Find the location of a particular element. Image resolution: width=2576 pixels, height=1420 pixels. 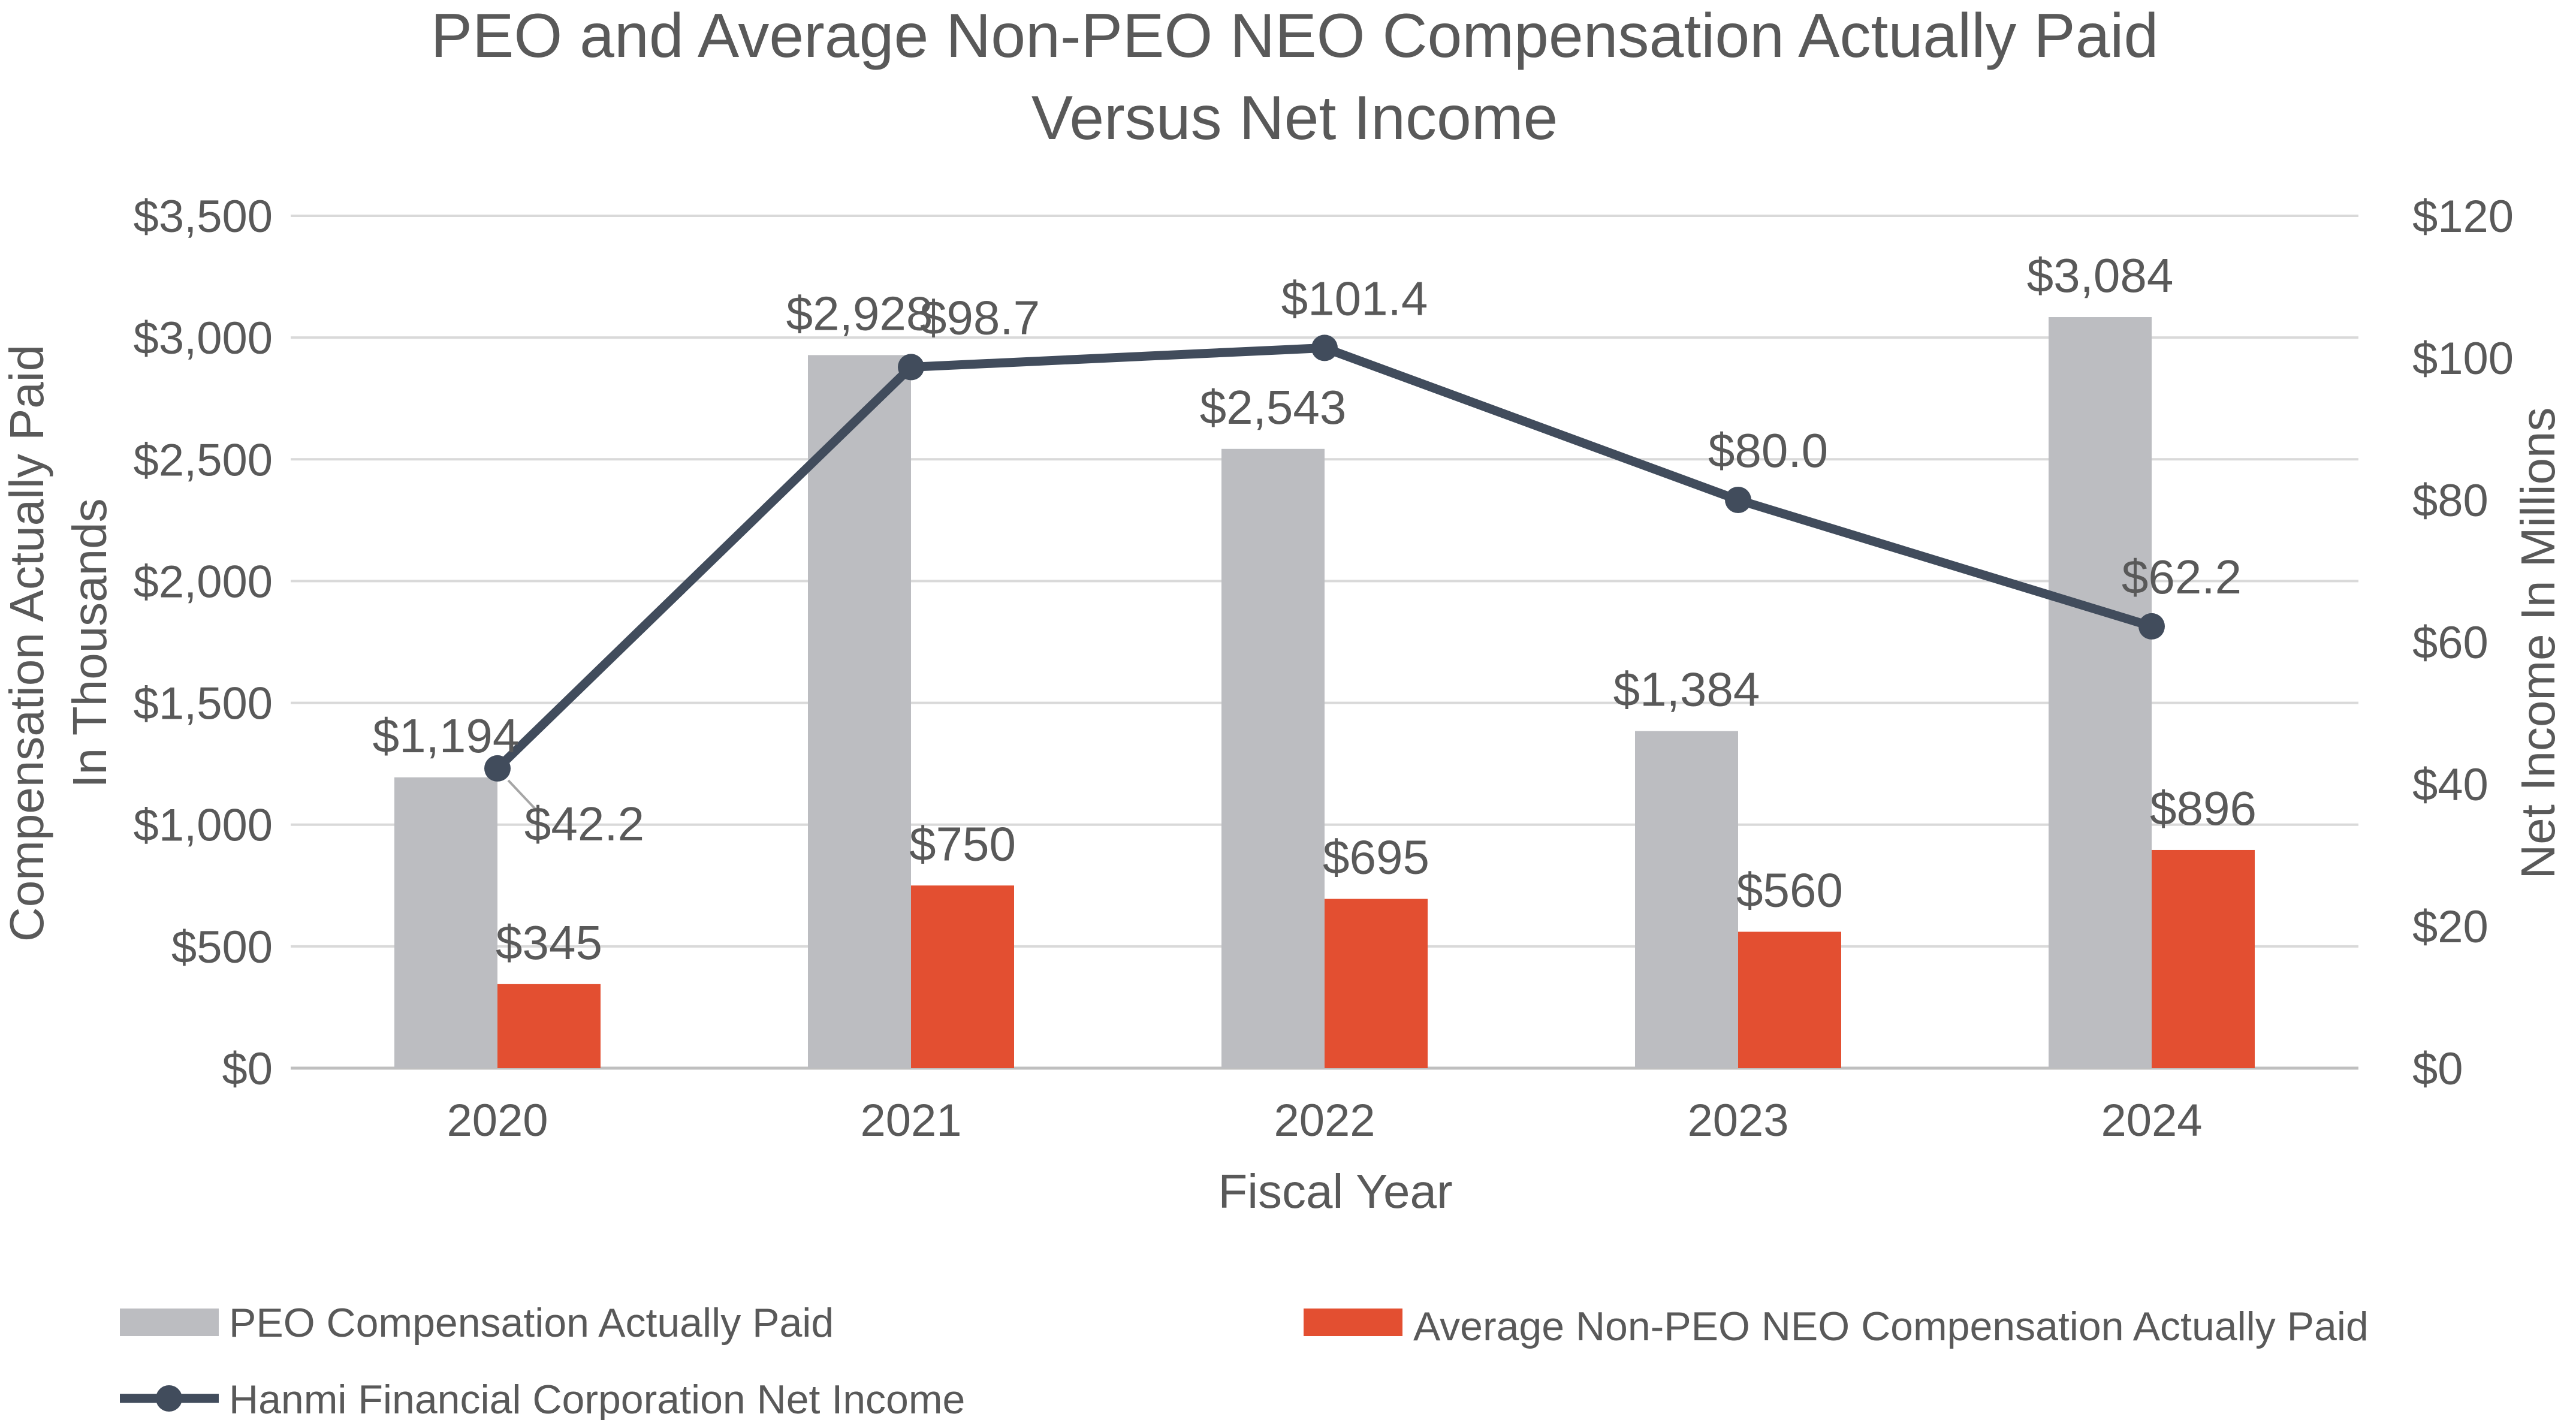

net-income-leader-line is located at coordinates (524, 797).